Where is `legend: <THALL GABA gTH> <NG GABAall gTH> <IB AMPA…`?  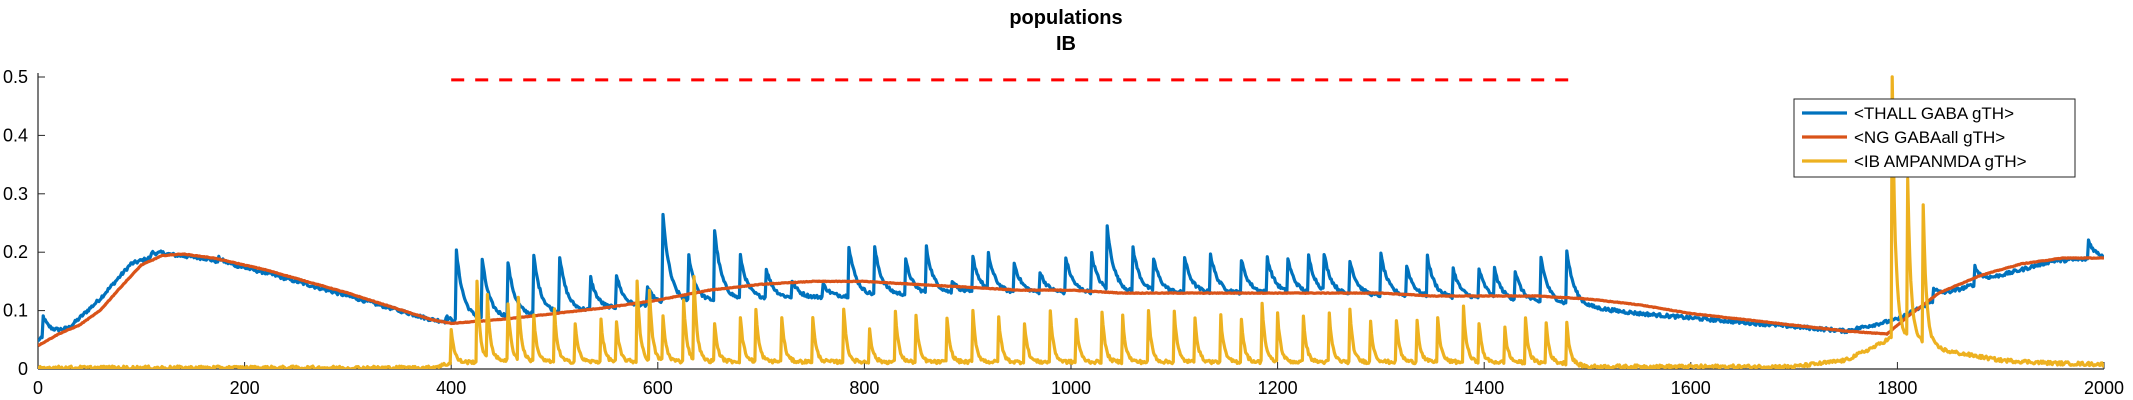
legend: <THALL GABA gTH> <NG GABAall gTH> <IB AMPA… is located at coordinates (1934, 138).